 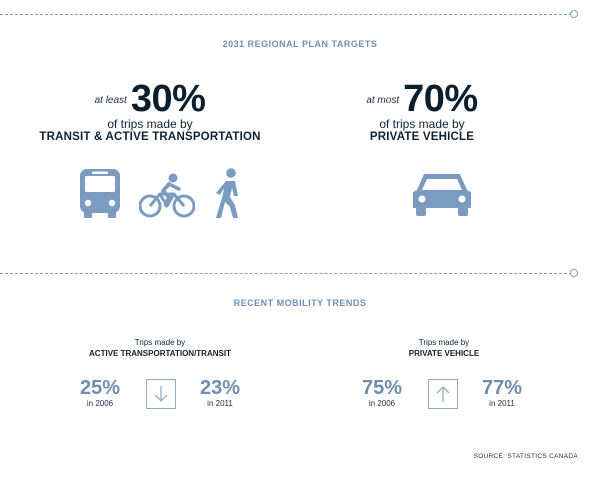 I want to click on middle-divider, so click(x=286, y=273).